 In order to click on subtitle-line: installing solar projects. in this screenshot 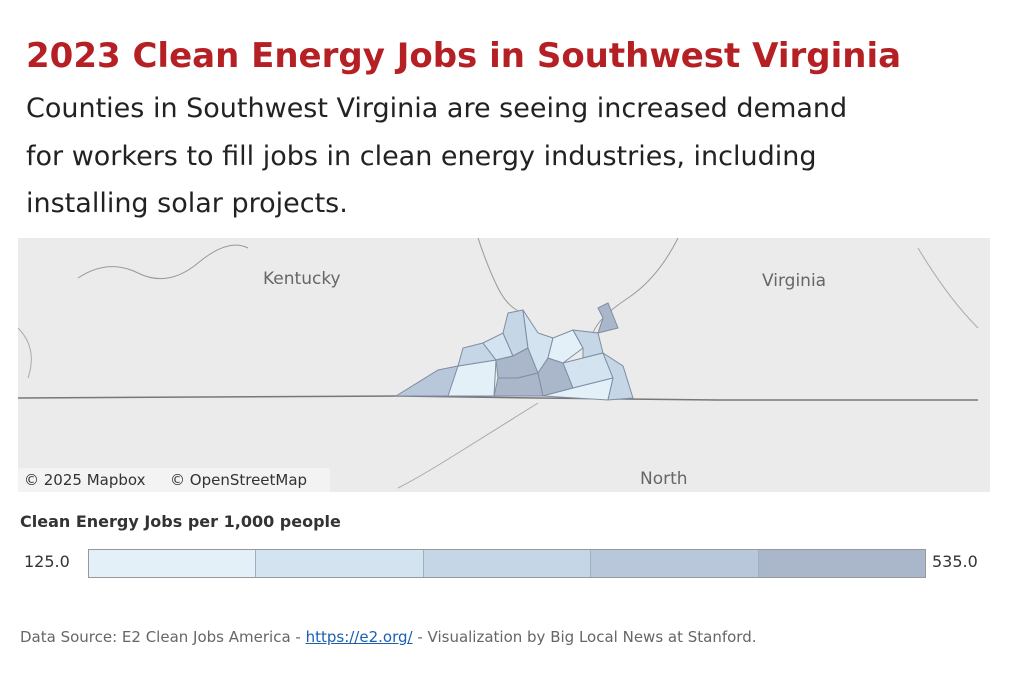, I will do `click(187, 203)`.